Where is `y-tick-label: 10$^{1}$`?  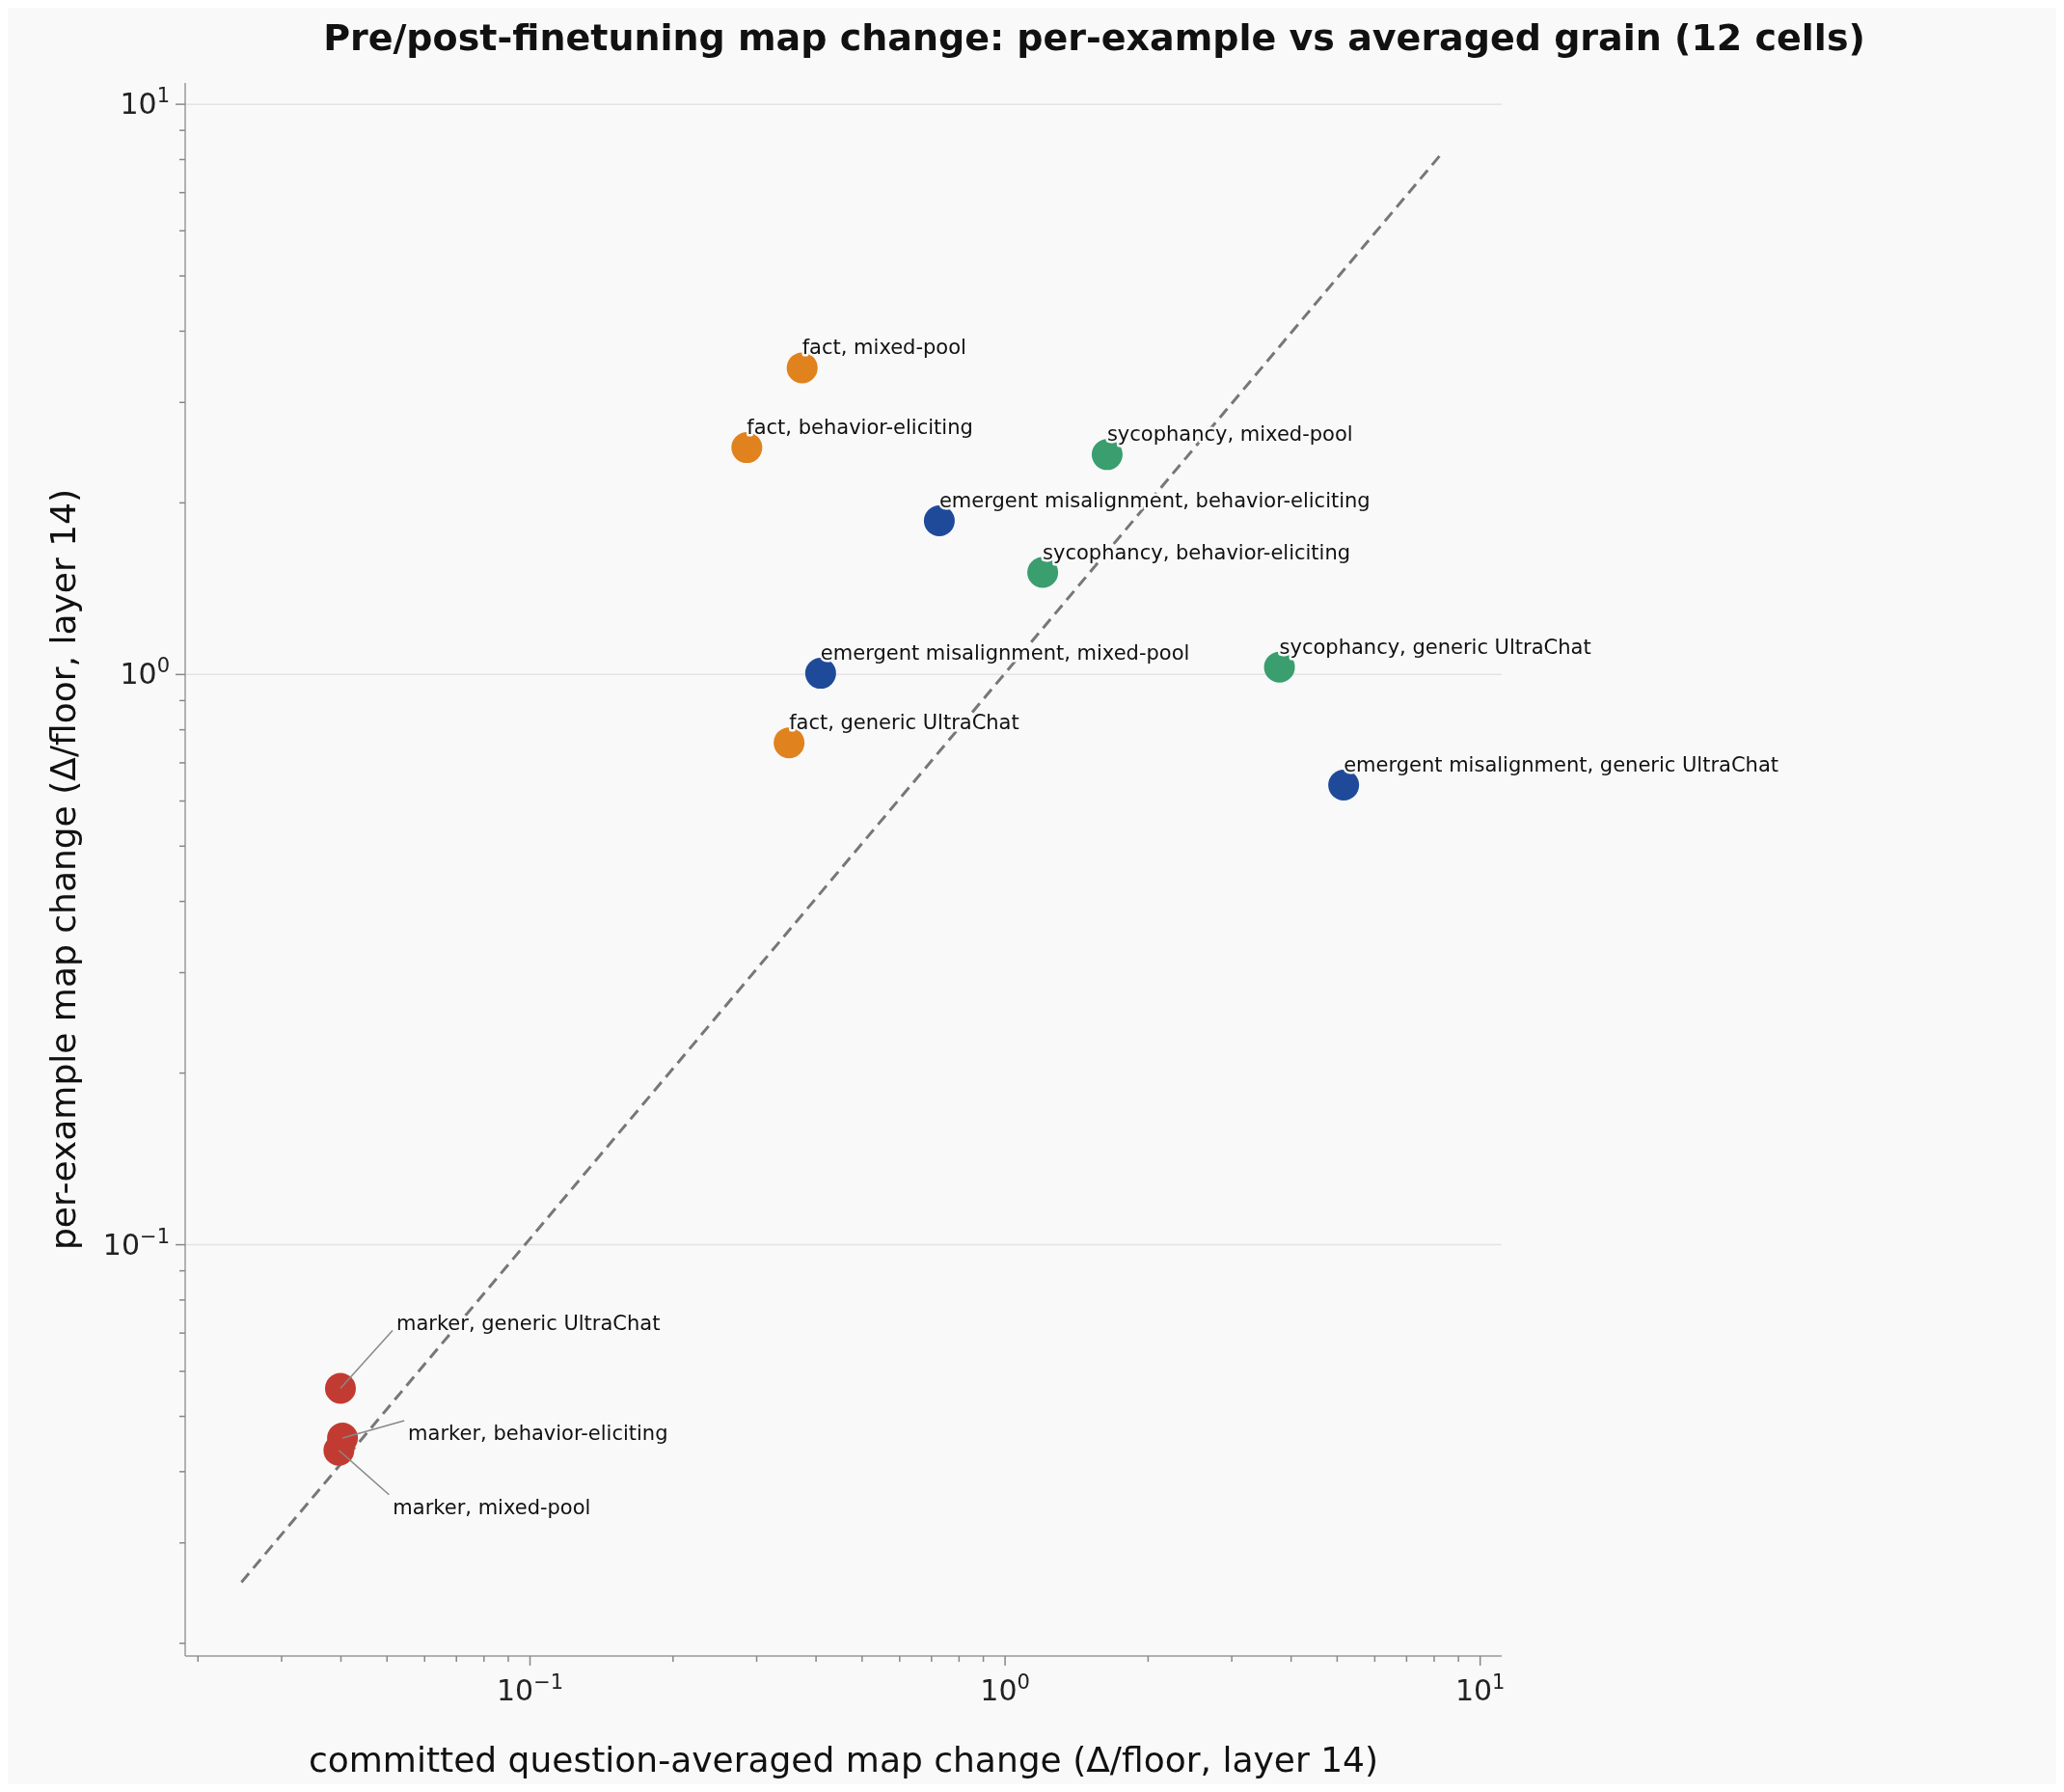 y-tick-label: 10$^{1}$ is located at coordinates (145, 103).